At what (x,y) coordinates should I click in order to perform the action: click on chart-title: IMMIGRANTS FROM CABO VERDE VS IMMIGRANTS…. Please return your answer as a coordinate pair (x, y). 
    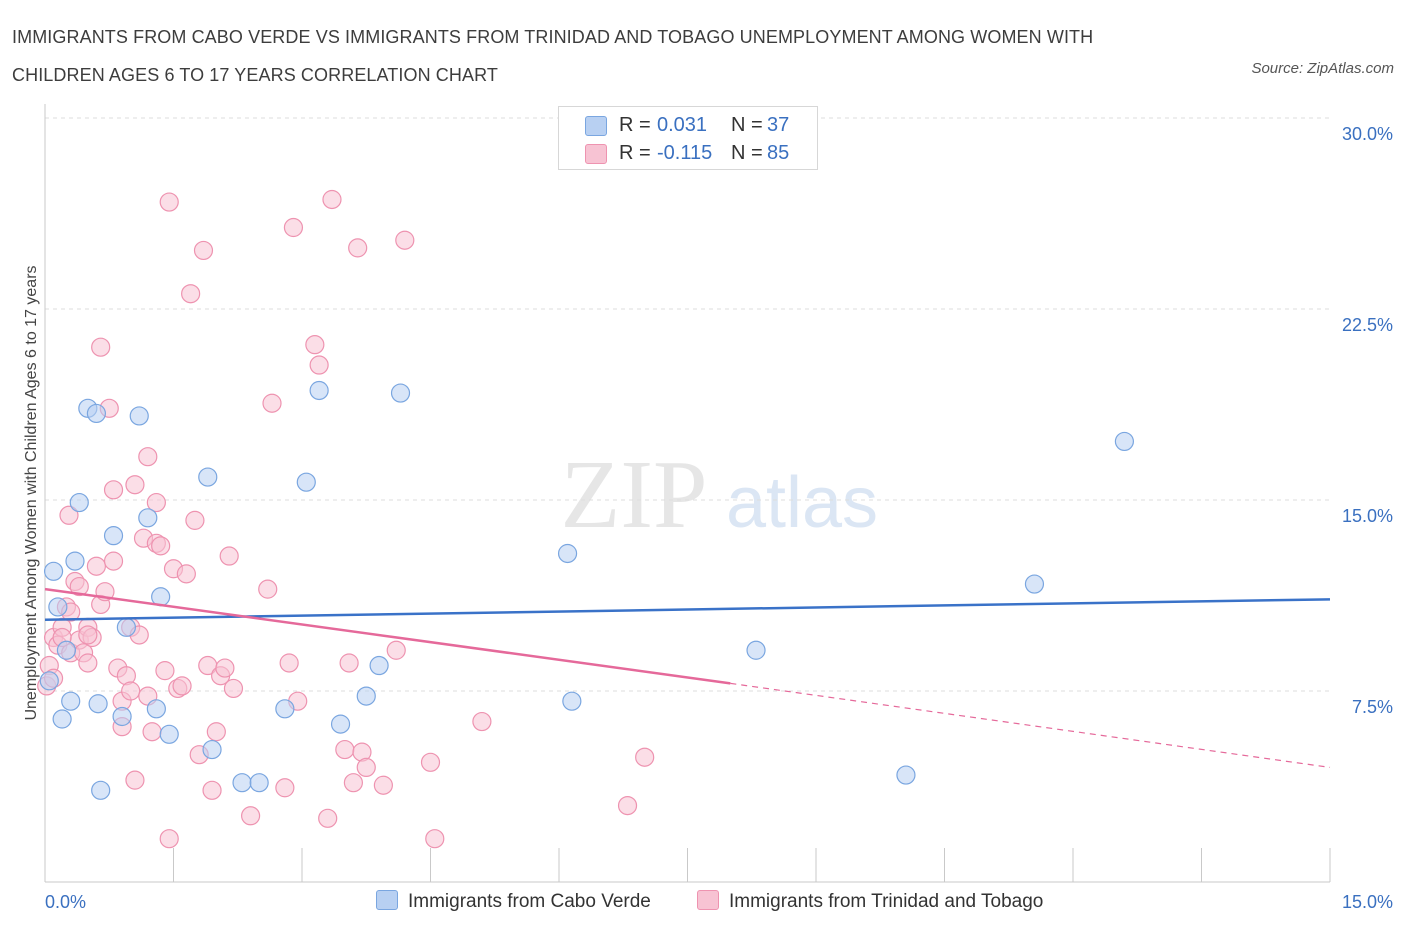
    Looking at the image, I should click on (553, 56).